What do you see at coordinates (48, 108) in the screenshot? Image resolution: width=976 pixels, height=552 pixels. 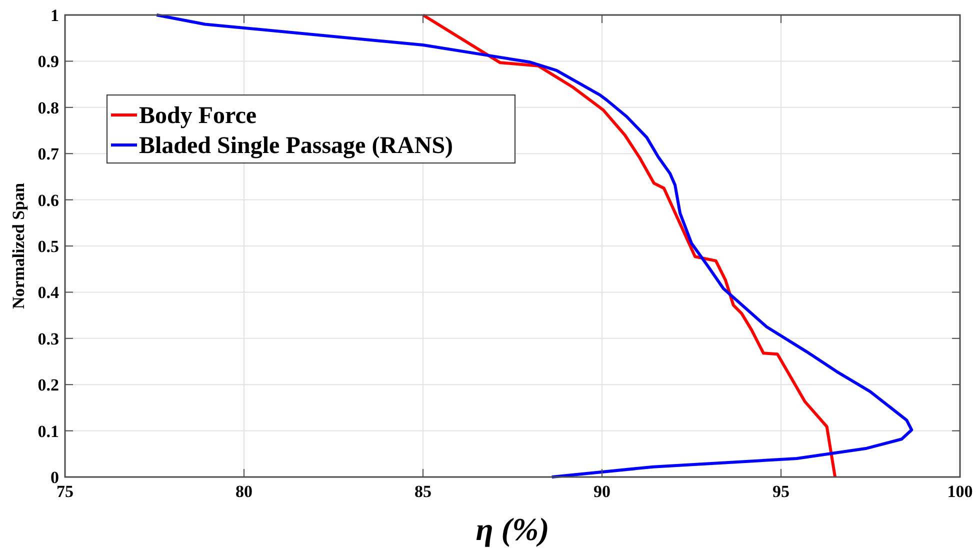 I see `y-tick-label: 0.8` at bounding box center [48, 108].